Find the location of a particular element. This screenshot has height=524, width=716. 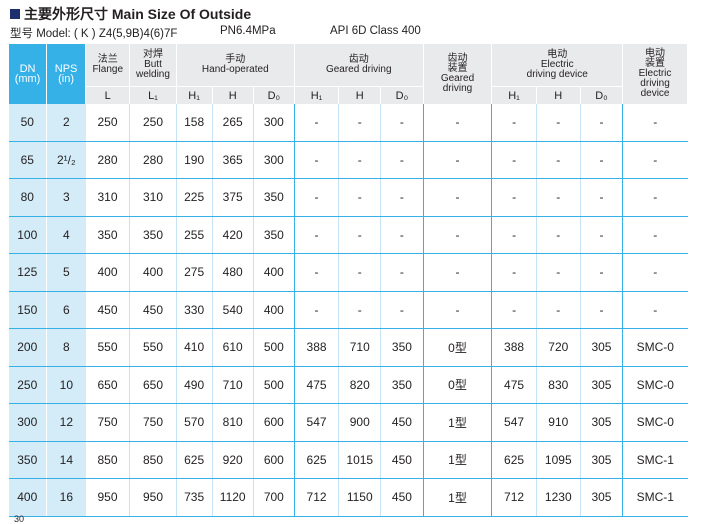

dn-header: DN (mm) is located at coordinates (27, 74).